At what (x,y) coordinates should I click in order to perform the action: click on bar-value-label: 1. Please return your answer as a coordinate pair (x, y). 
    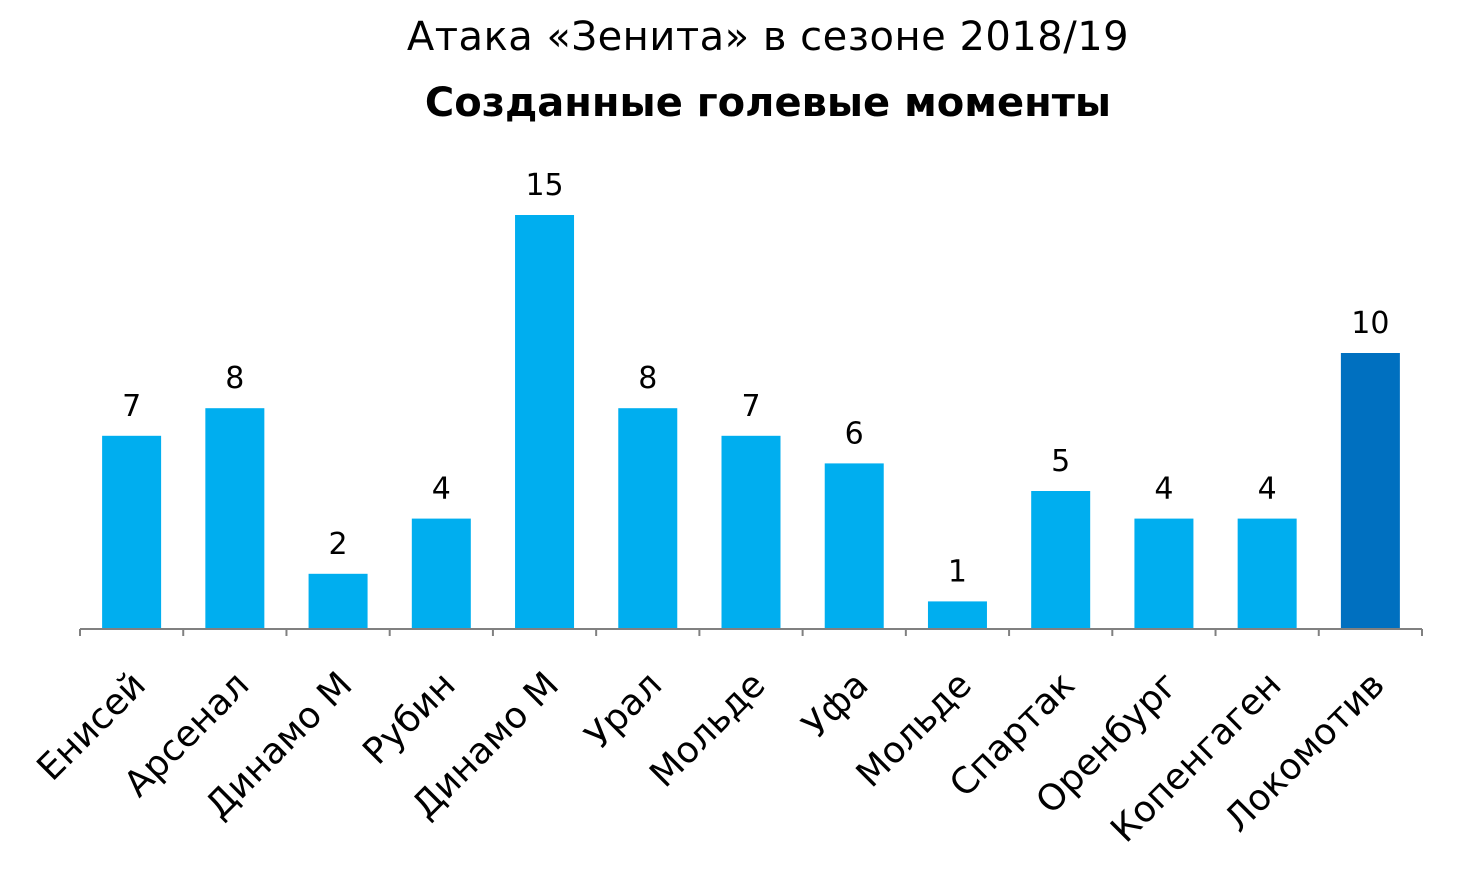
    Looking at the image, I should click on (957, 571).